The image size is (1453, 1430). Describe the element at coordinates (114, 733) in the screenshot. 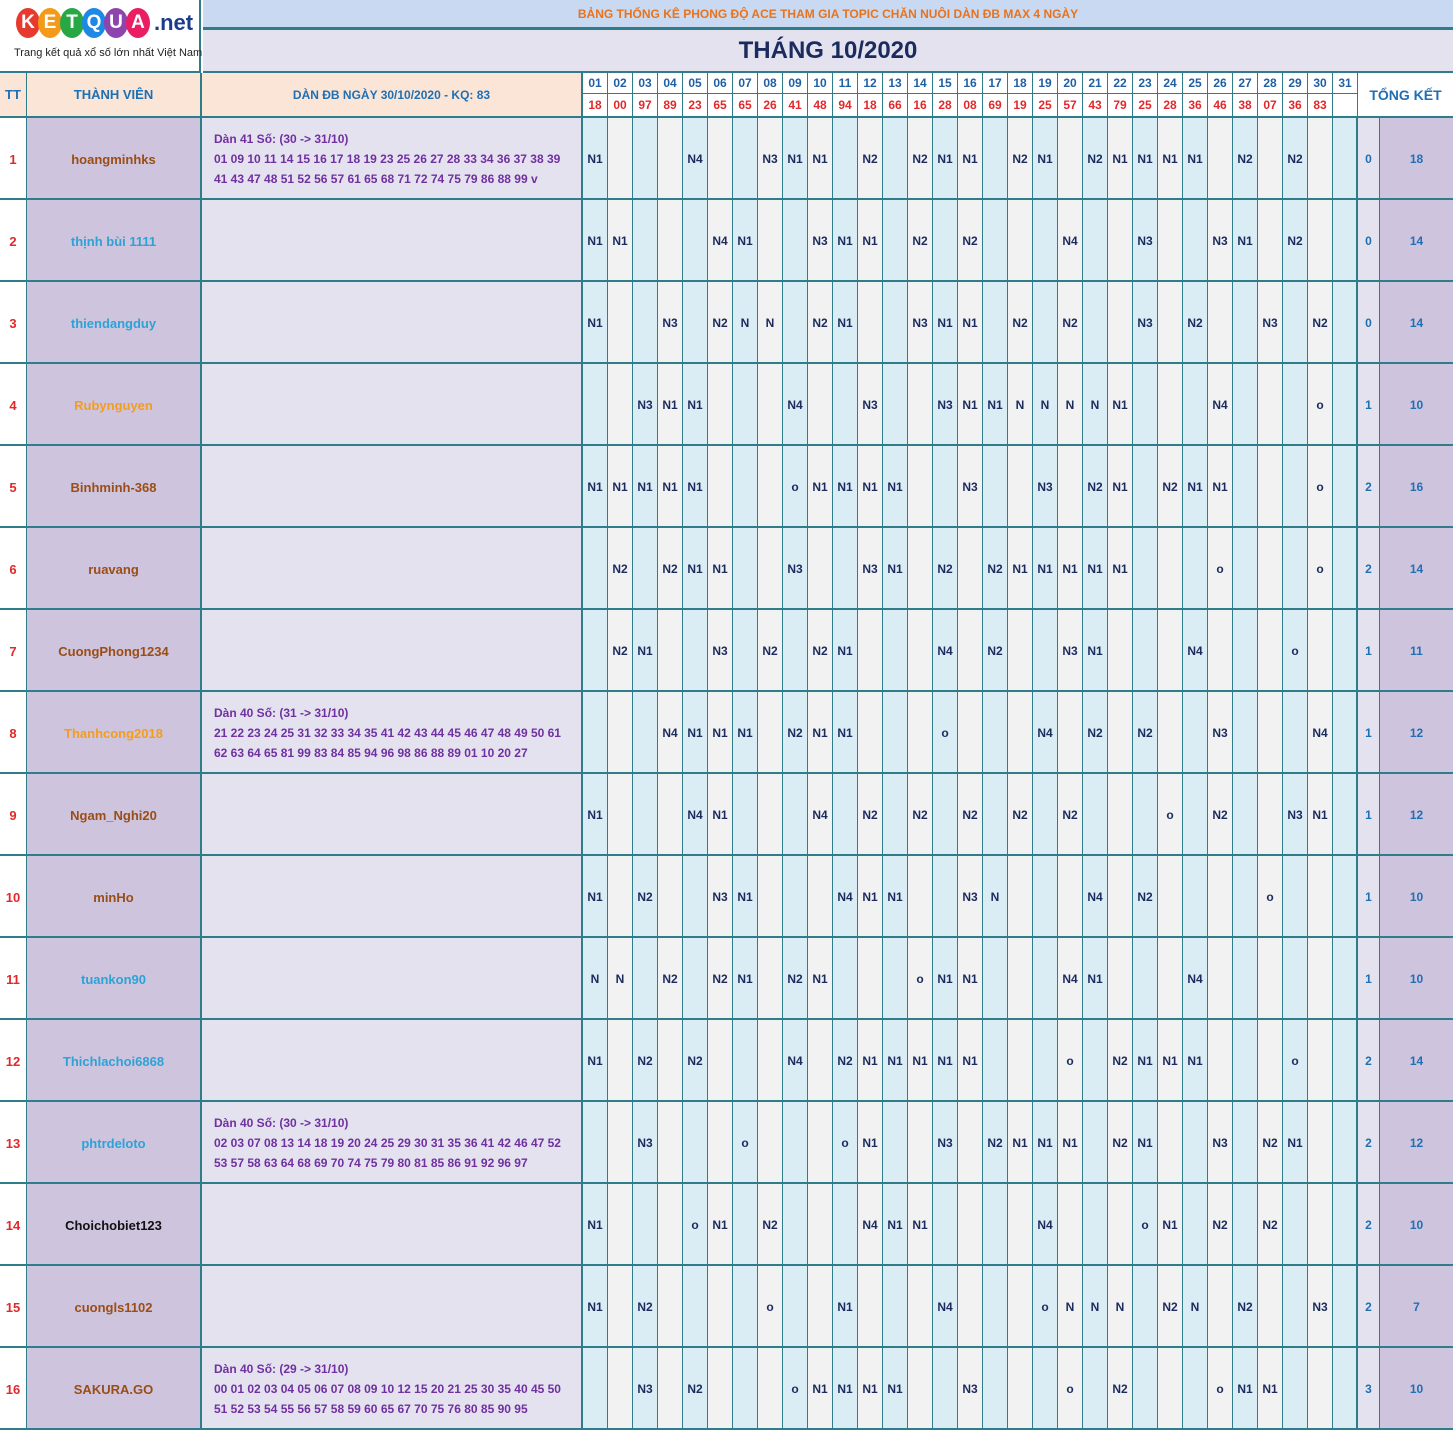

I see `member-name: Thanhcong2018` at that location.